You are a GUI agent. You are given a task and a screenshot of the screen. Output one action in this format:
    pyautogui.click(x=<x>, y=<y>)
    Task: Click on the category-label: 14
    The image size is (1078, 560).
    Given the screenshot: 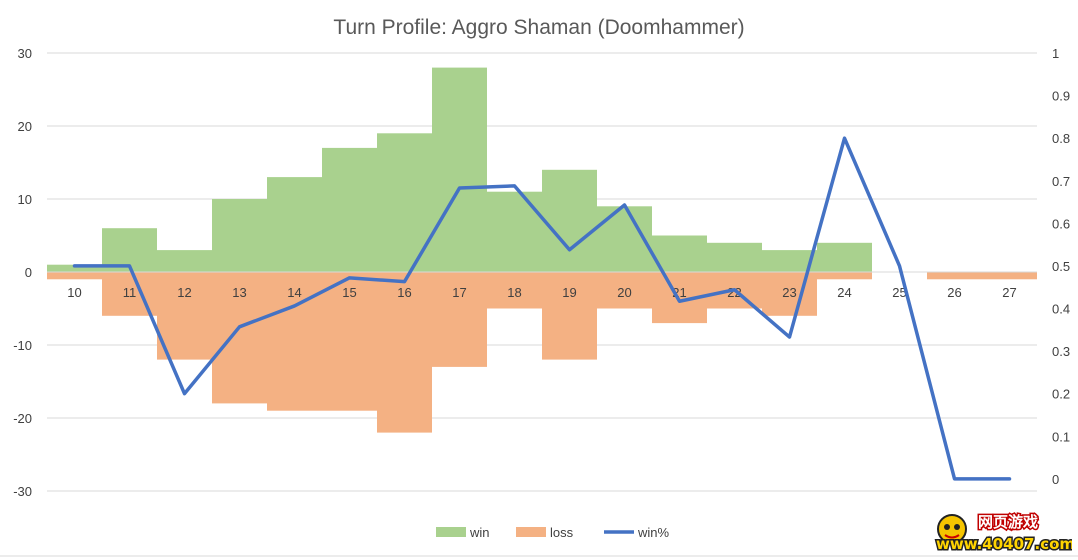 What is the action you would take?
    pyautogui.click(x=294, y=292)
    